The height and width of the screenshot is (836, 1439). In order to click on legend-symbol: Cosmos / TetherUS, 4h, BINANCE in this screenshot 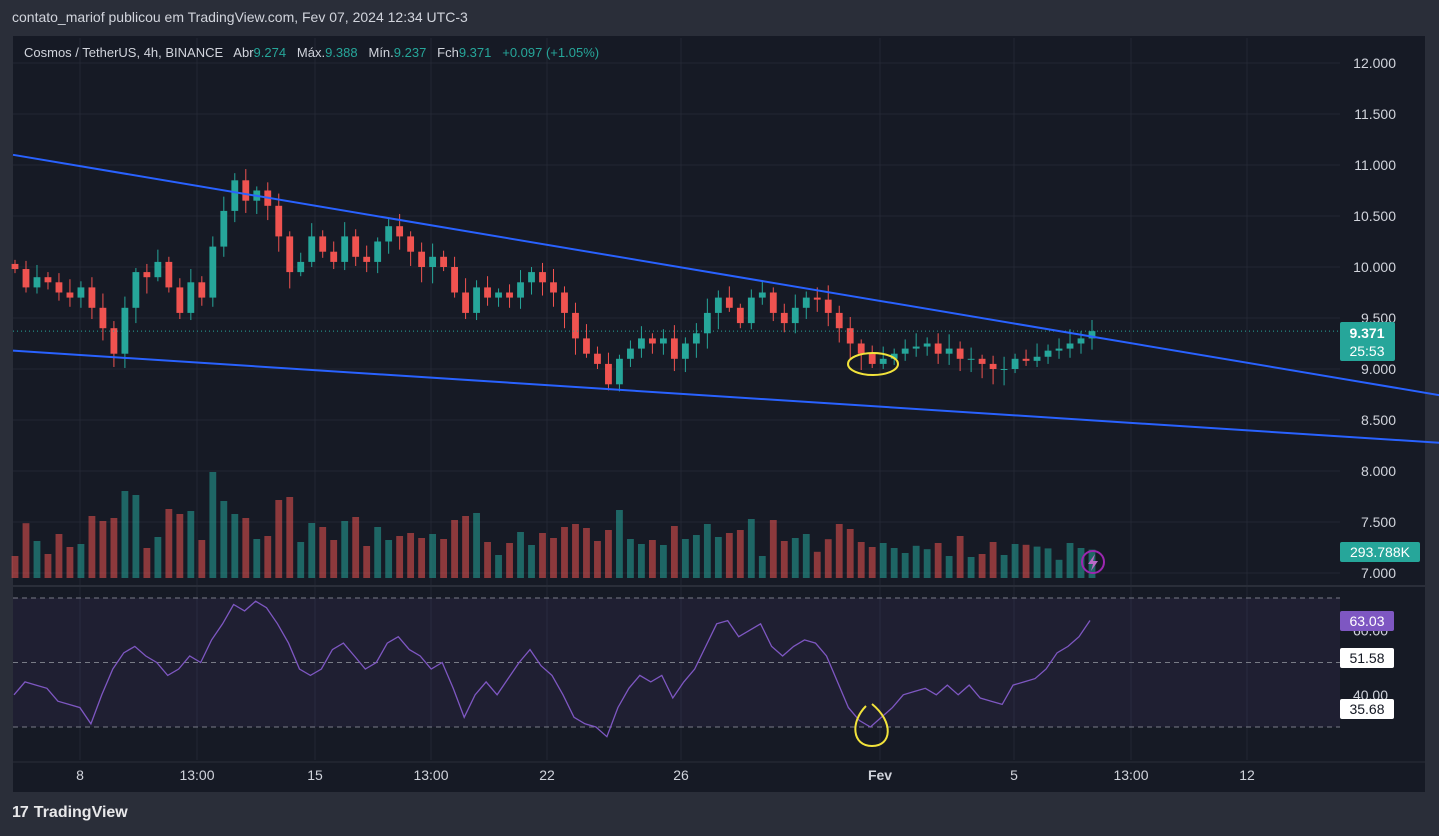, I will do `click(124, 52)`.